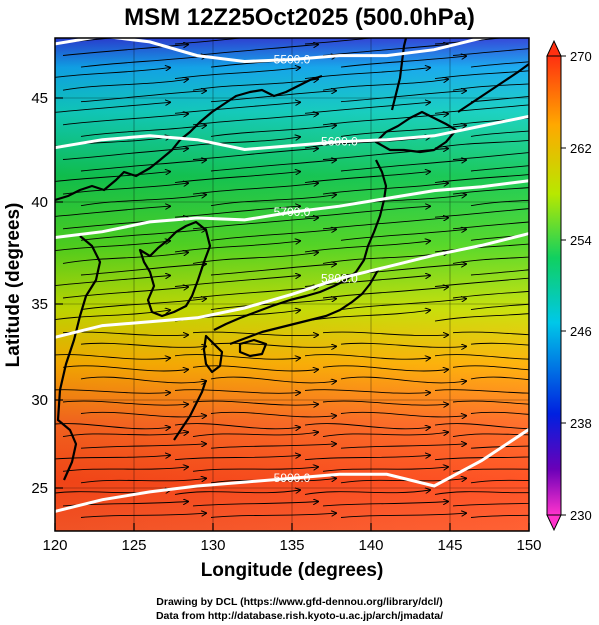 Image resolution: width=599 pixels, height=625 pixels. Describe the element at coordinates (581, 240) in the screenshot. I see `colorbar-tick-label: 254` at that location.